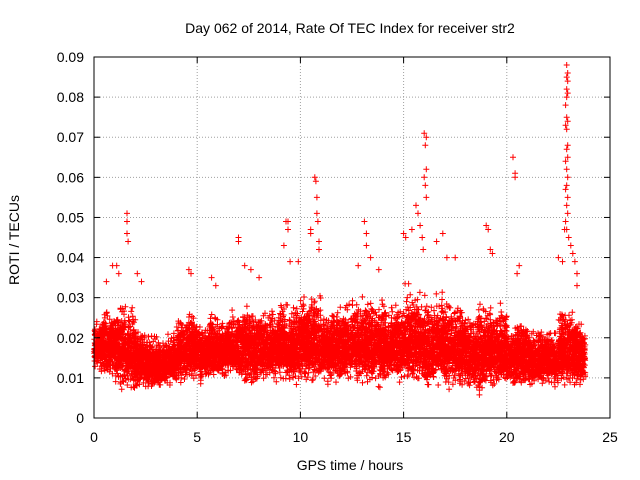 This screenshot has width=640, height=480. Describe the element at coordinates (70, 177) in the screenshot. I see `y-tick-label: 0.06` at that location.